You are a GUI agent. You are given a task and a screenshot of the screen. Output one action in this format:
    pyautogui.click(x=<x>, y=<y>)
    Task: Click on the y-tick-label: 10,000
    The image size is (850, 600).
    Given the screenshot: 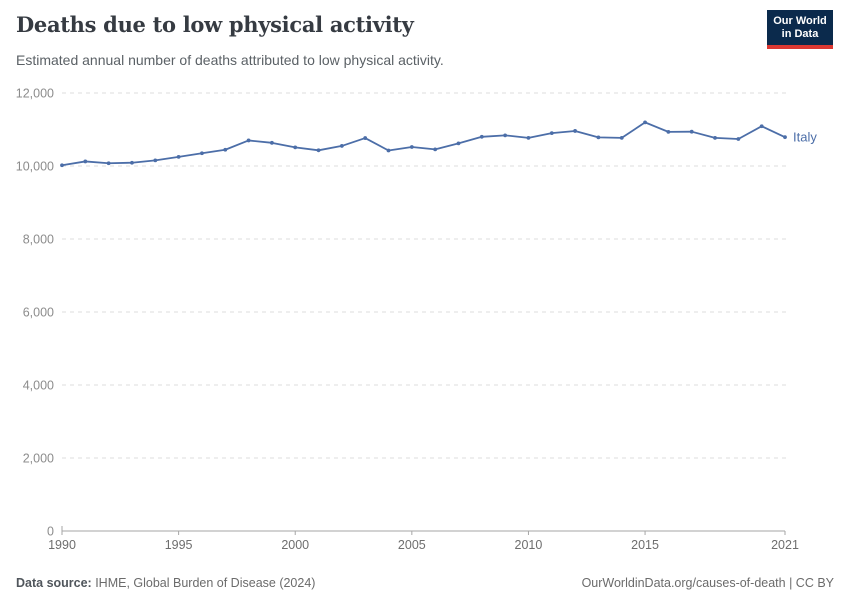 What is the action you would take?
    pyautogui.click(x=35, y=167)
    